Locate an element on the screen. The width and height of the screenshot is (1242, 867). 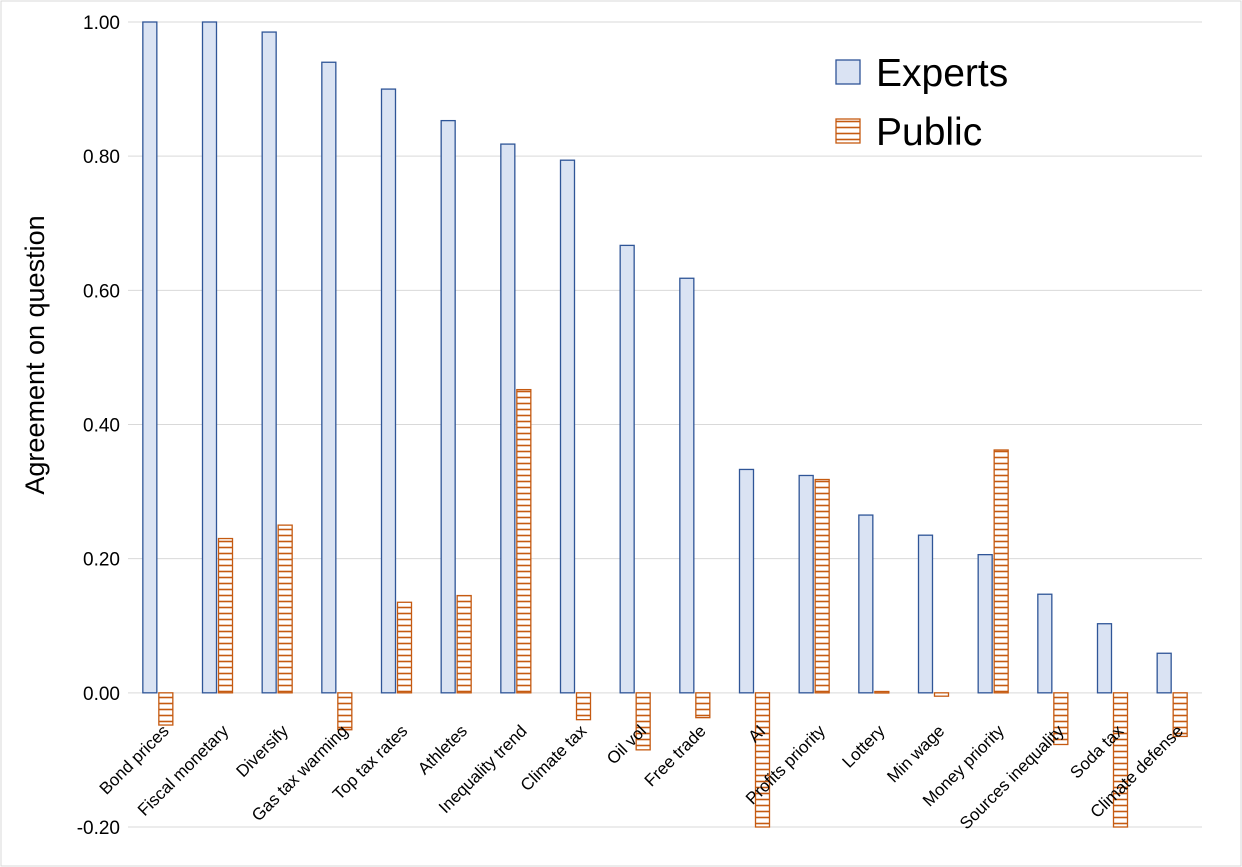
x-tick-label: Diversify is located at coordinates (262, 751).